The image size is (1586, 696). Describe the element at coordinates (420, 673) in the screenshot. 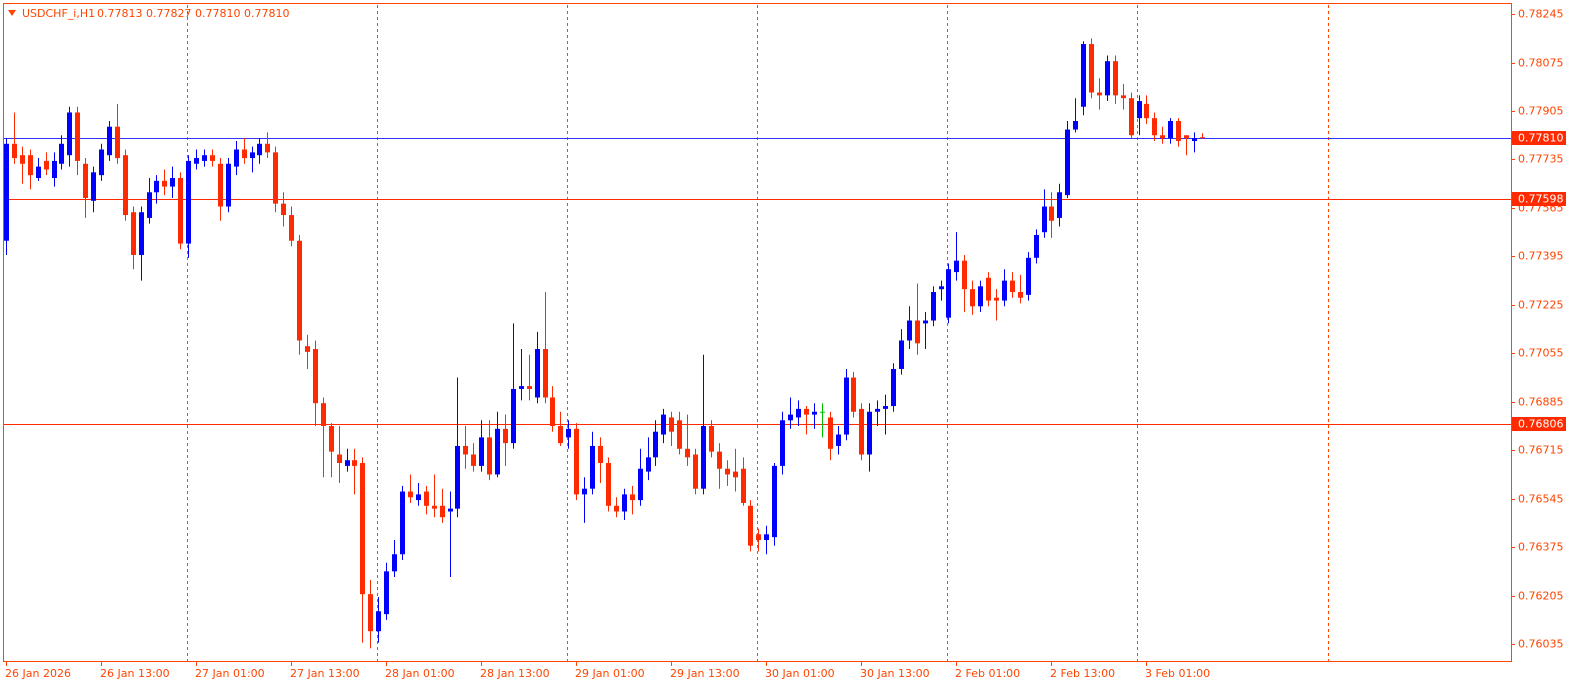

I see `x-tick-label: 28 Jan 01:00` at that location.